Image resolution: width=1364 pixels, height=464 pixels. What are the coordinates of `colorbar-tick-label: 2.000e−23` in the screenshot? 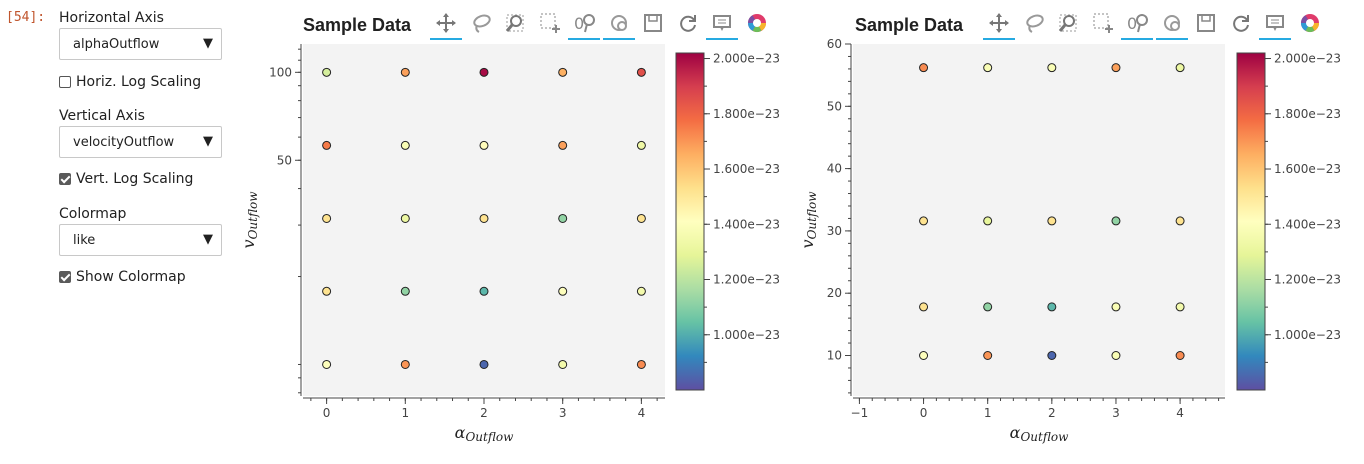 It's located at (1307, 59).